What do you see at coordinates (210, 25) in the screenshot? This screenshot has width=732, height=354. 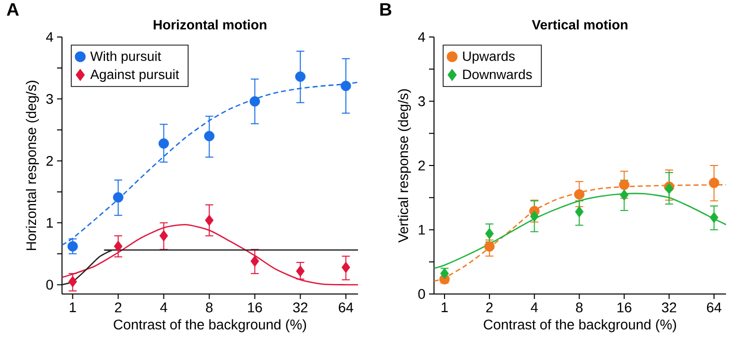 I see `chart-title: Horizontal motion` at bounding box center [210, 25].